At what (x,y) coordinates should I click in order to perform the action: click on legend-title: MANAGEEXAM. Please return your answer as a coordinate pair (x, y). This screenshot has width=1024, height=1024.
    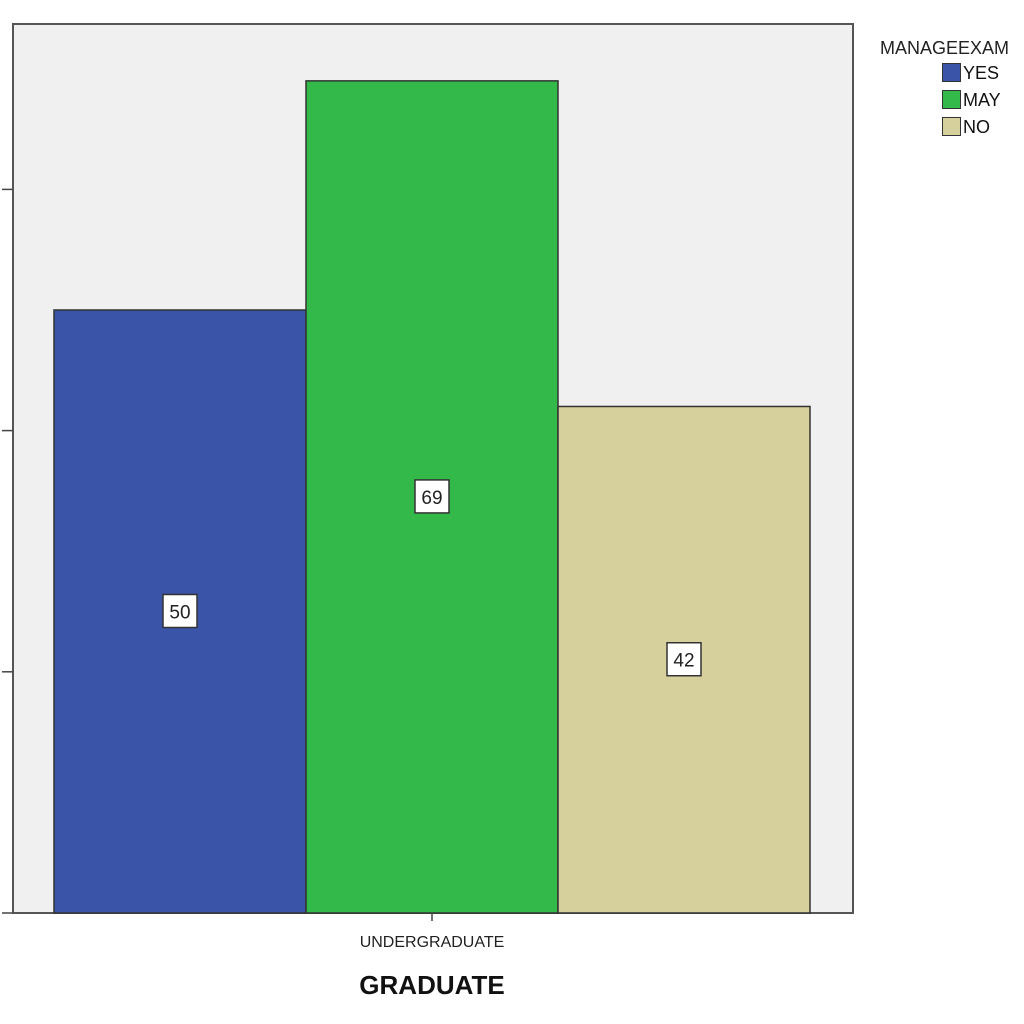
    Looking at the image, I should click on (945, 48).